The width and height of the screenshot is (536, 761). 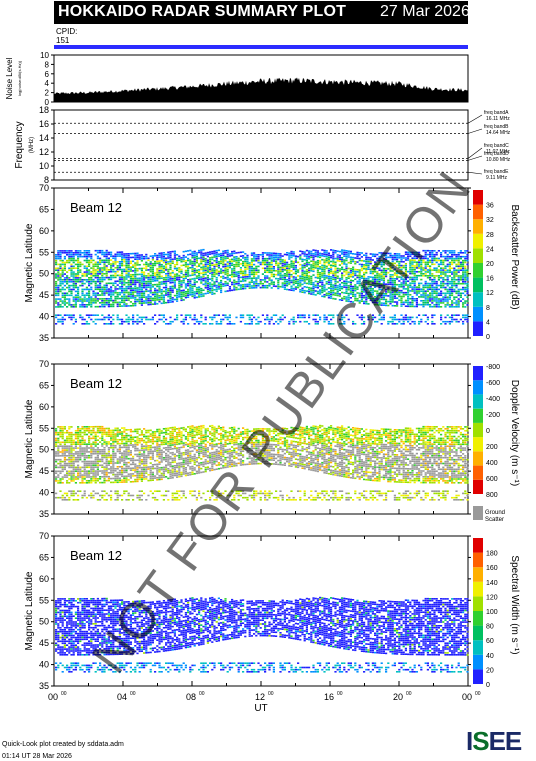 What do you see at coordinates (478, 226) in the screenshot?
I see `power-colorbar-segment` at bounding box center [478, 226].